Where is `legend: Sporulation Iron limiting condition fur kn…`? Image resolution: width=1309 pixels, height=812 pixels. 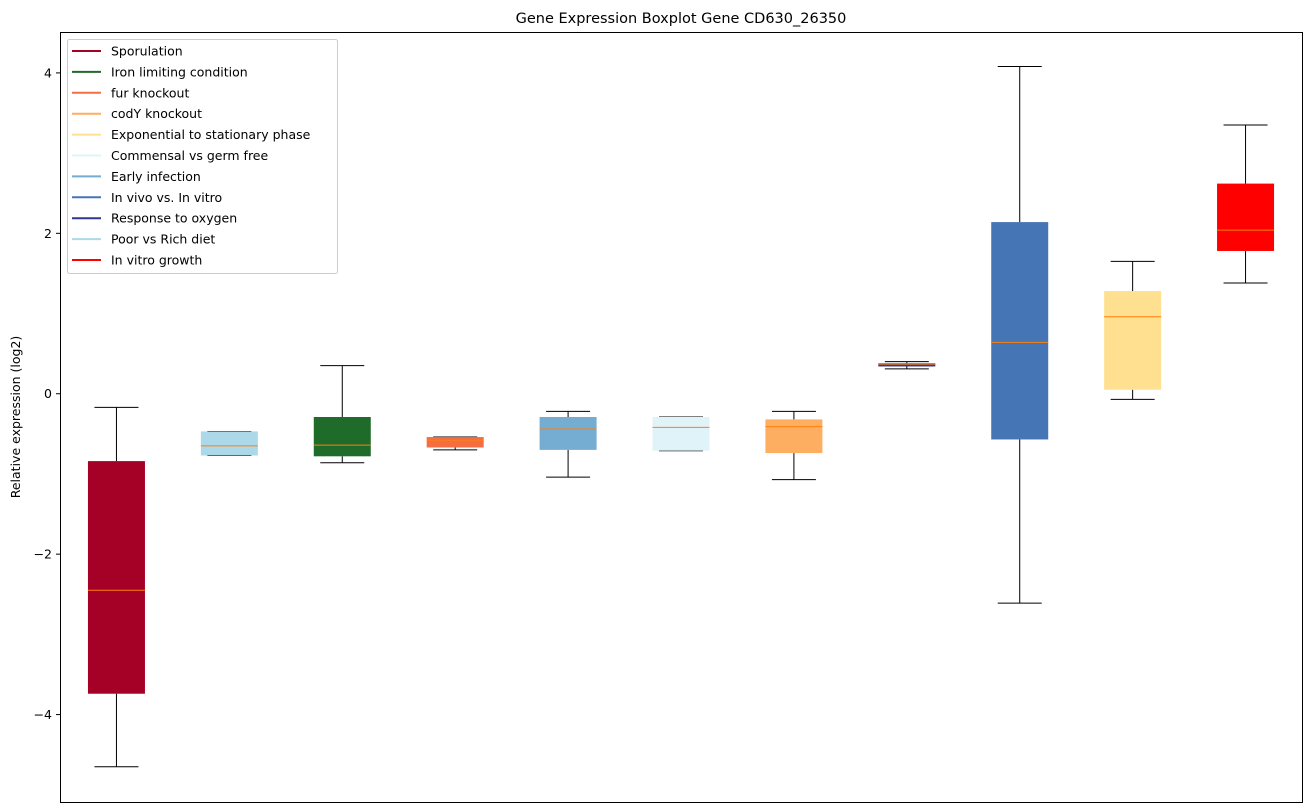 legend: Sporulation Iron limiting condition fur kn… is located at coordinates (202, 156).